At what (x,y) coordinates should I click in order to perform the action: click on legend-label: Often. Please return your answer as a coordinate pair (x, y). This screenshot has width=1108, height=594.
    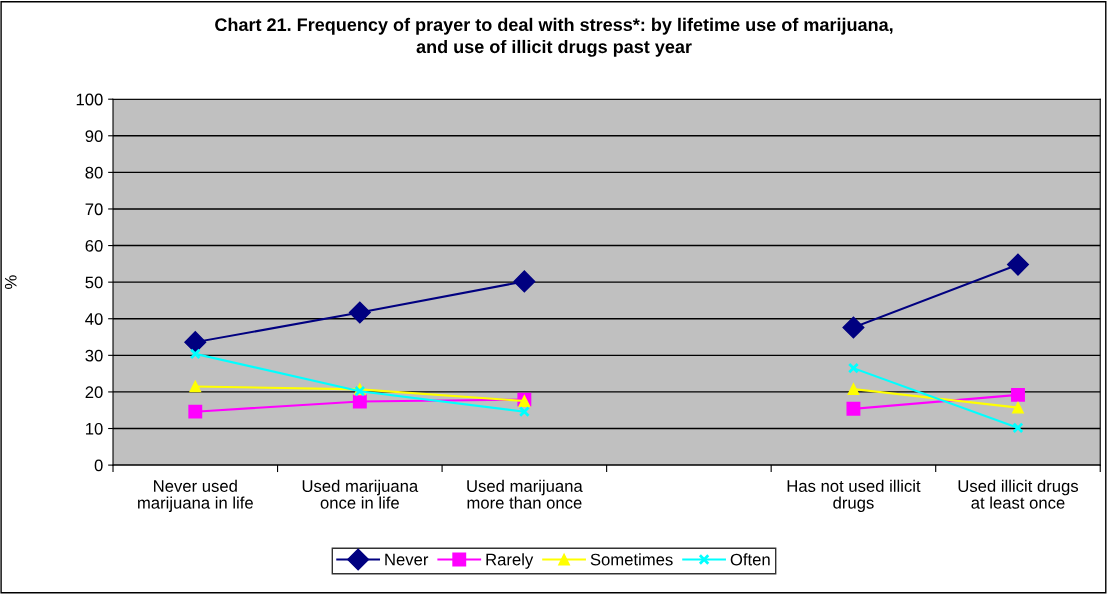
    Looking at the image, I should click on (750, 559).